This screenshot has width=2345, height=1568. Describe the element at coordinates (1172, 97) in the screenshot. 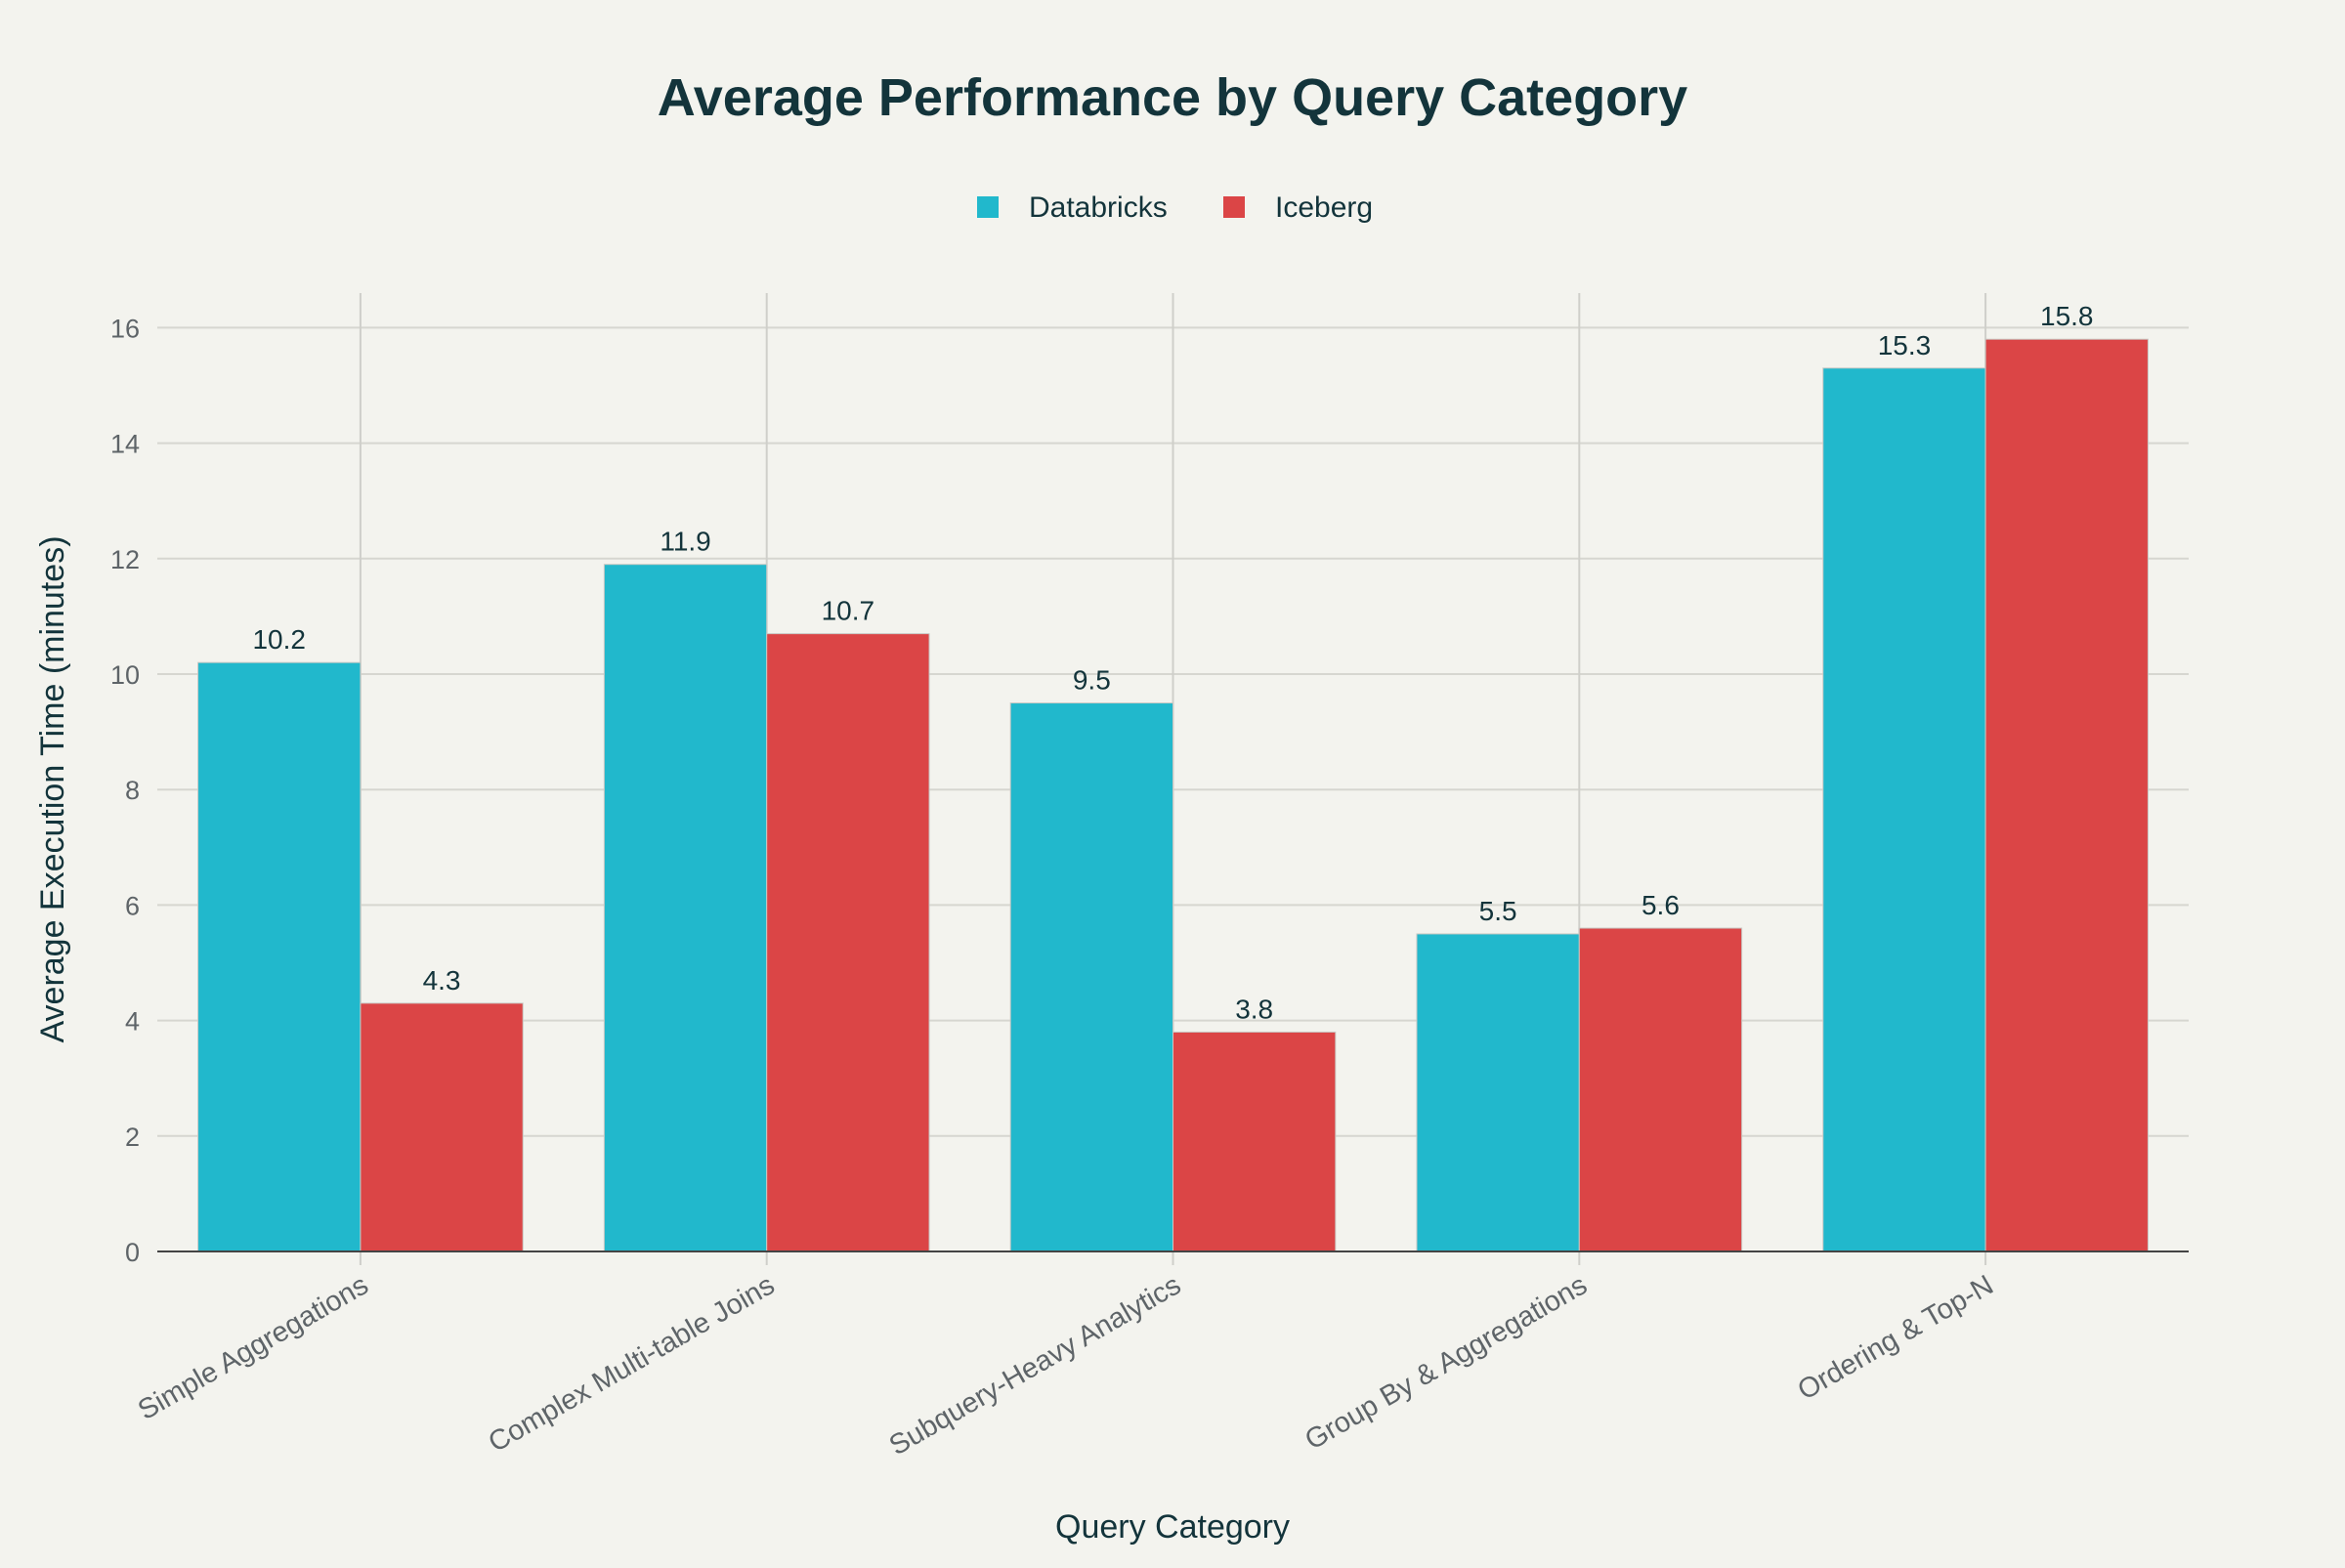

I see `chart-title: Average Performance by Query Category` at that location.